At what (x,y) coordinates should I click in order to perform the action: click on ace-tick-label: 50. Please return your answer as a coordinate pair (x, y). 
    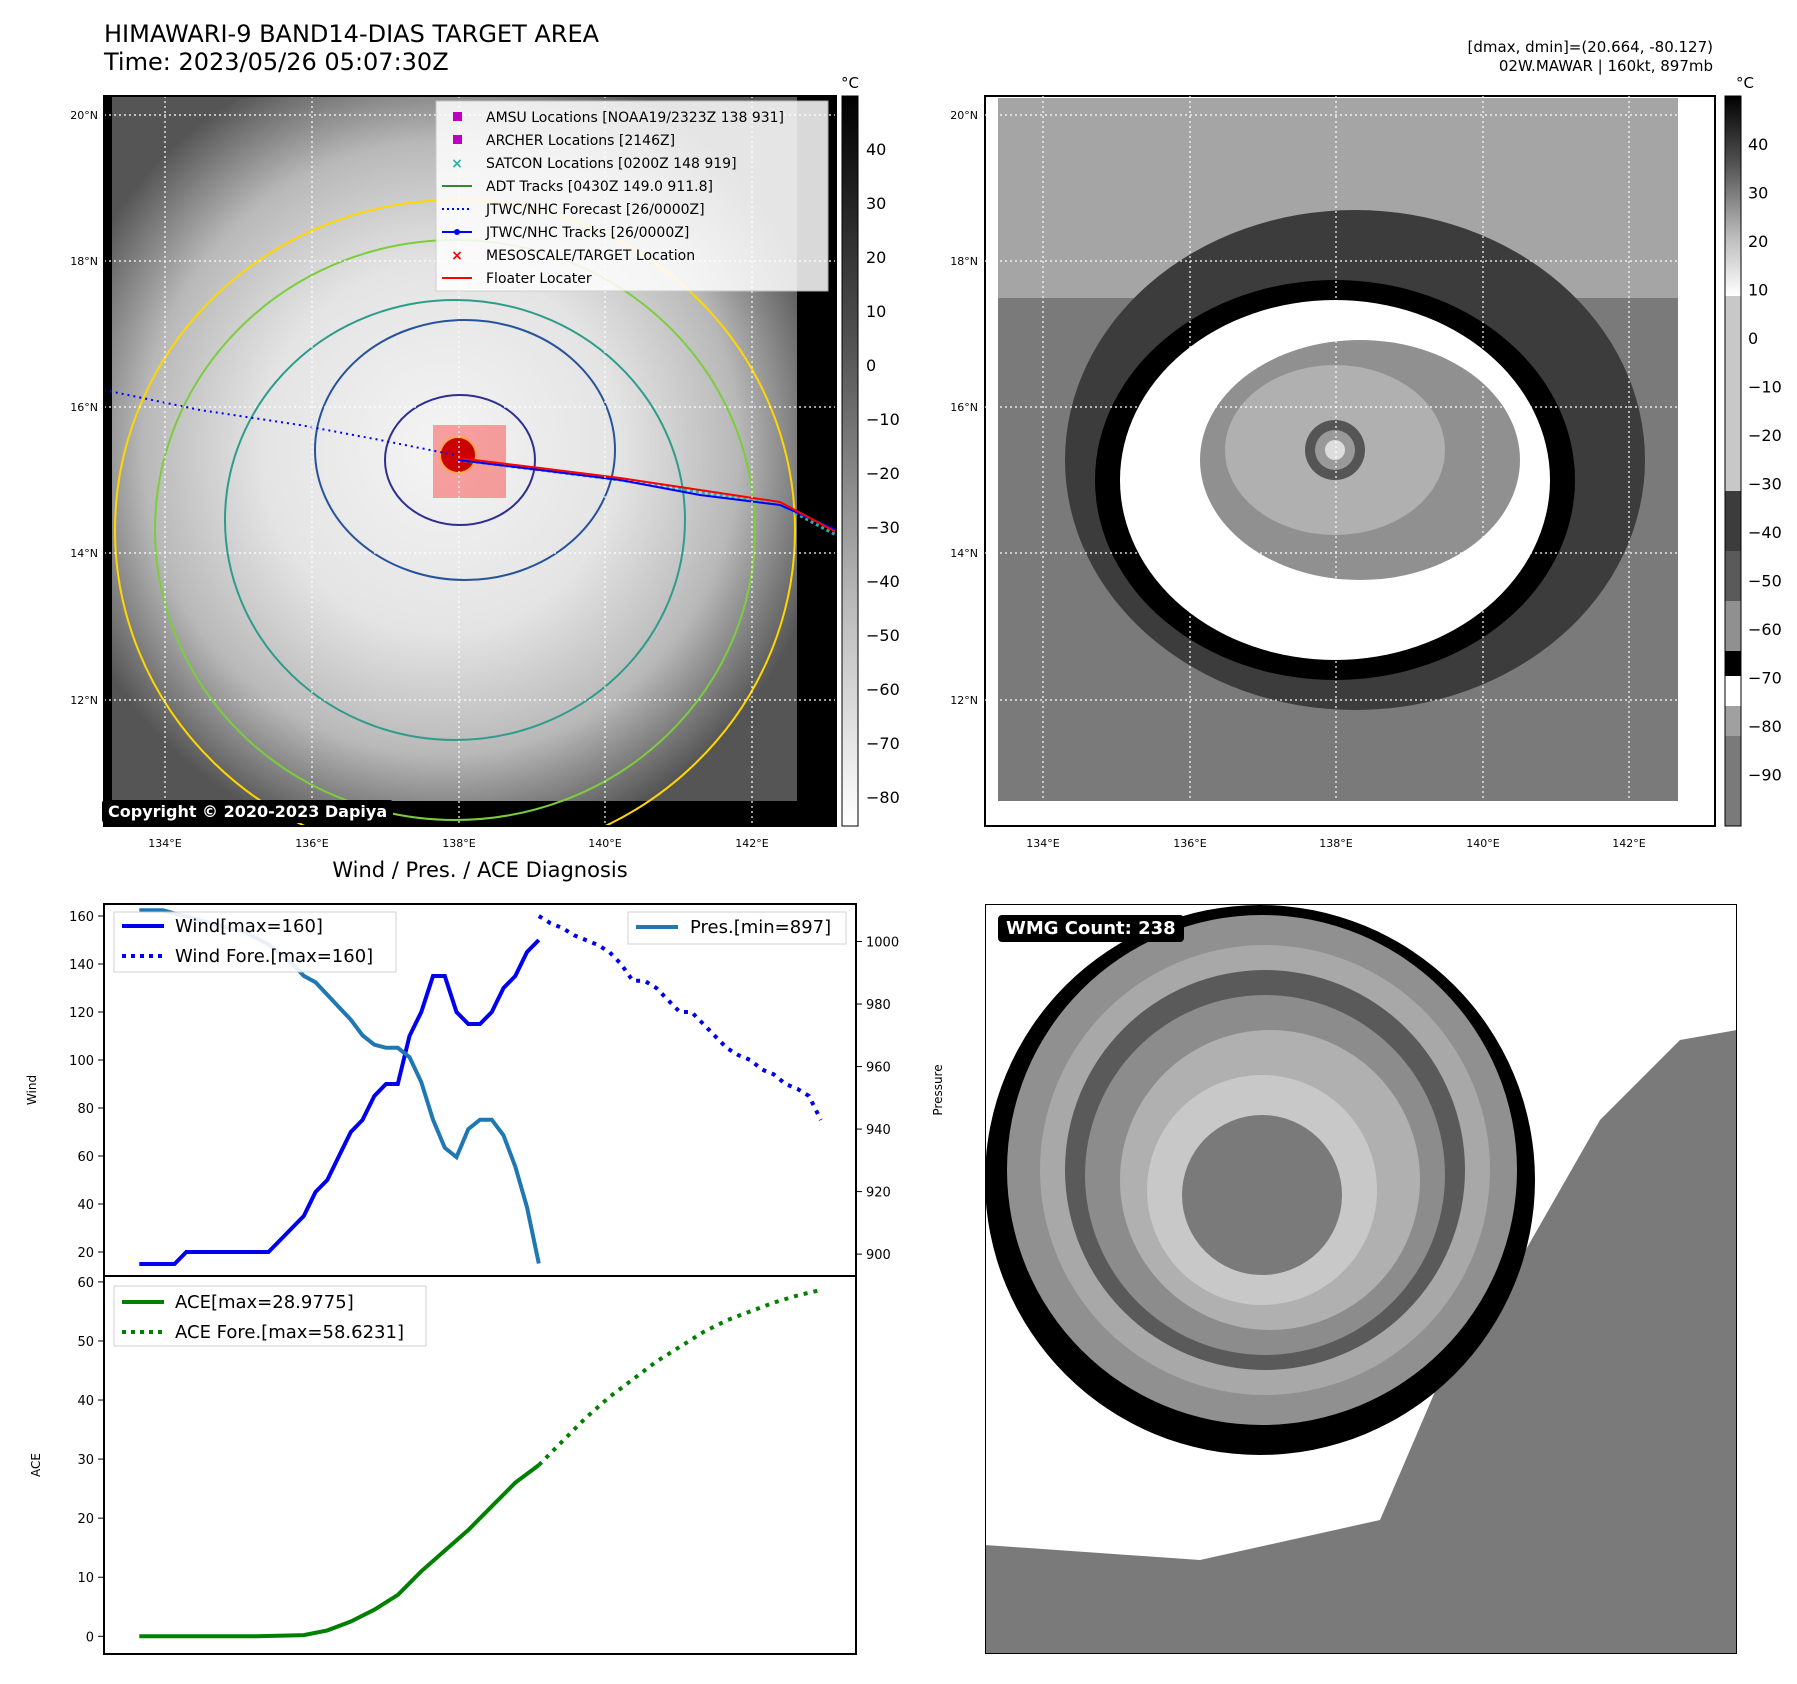
    Looking at the image, I should click on (85, 1342).